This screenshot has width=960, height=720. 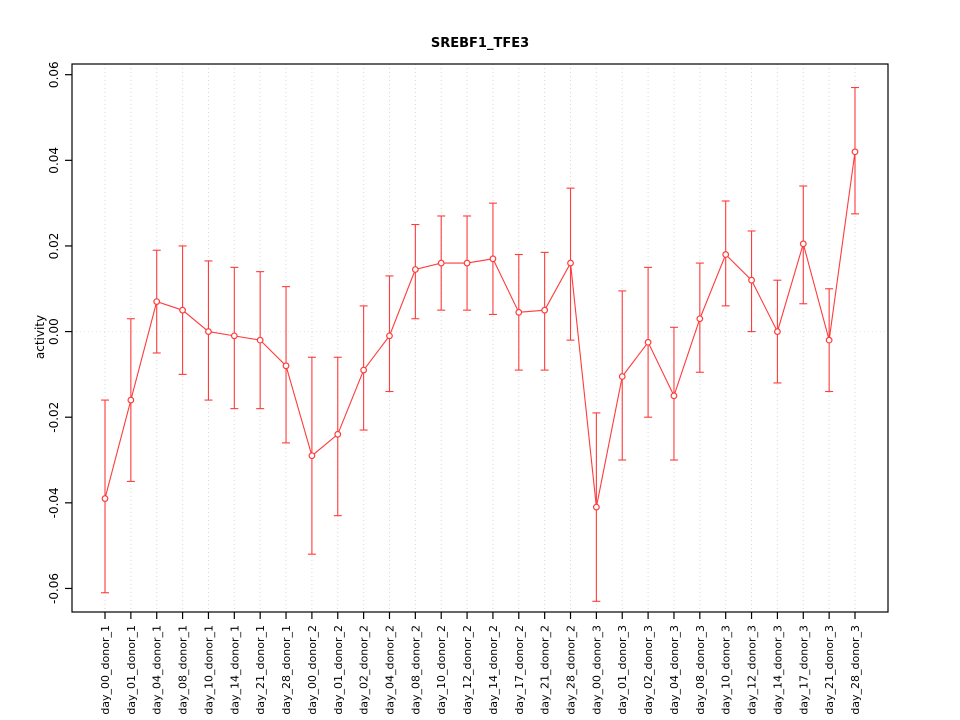 What do you see at coordinates (571, 670) in the screenshot?
I see `x-axis-tick-label: day_28_donor_2` at bounding box center [571, 670].